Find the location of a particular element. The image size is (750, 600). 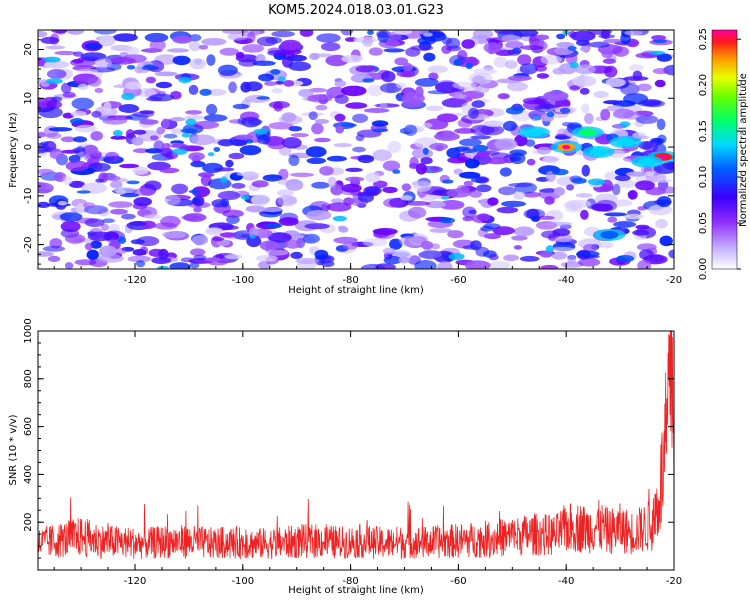

heatmap-xlabel: Height of straight line (km) is located at coordinates (356, 290).